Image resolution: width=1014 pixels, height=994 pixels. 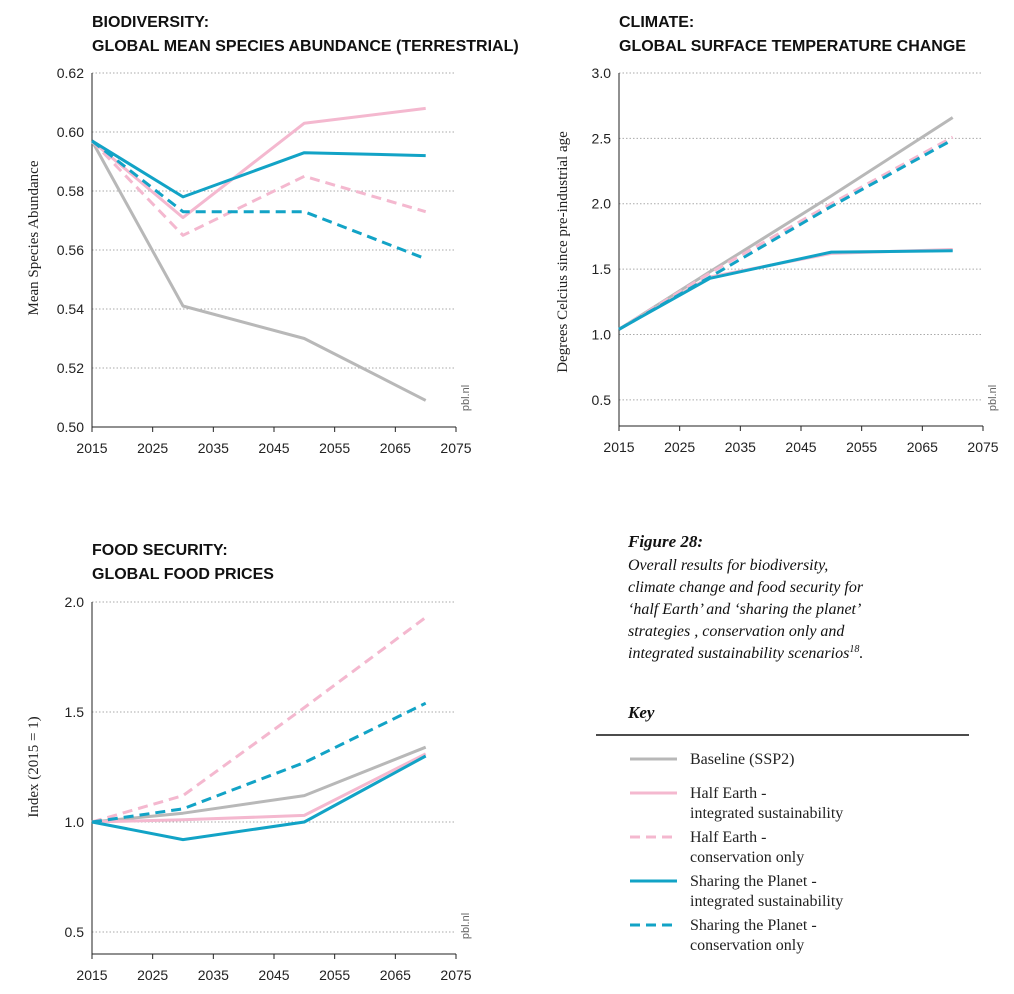 I want to click on chart-title-line1: FOOD SECURITY:, so click(x=160, y=550).